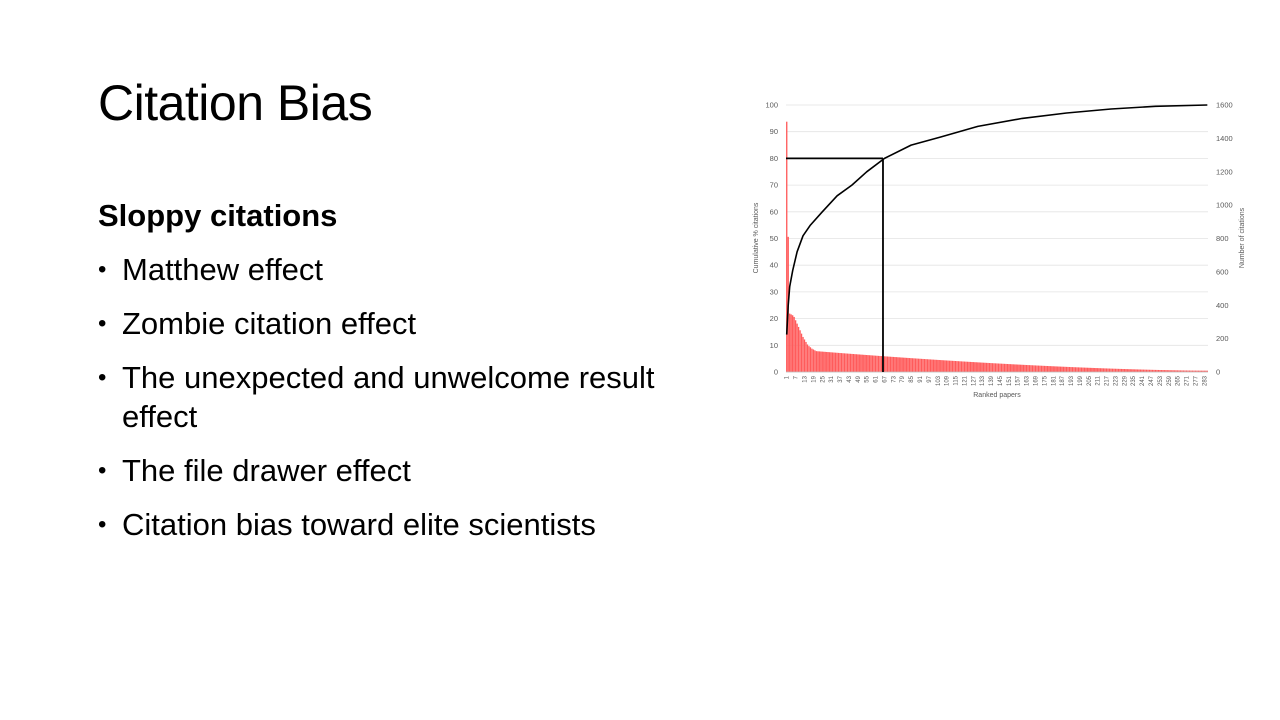 The height and width of the screenshot is (720, 1280). Describe the element at coordinates (814, 378) in the screenshot. I see `x-tick-label: 19` at that location.